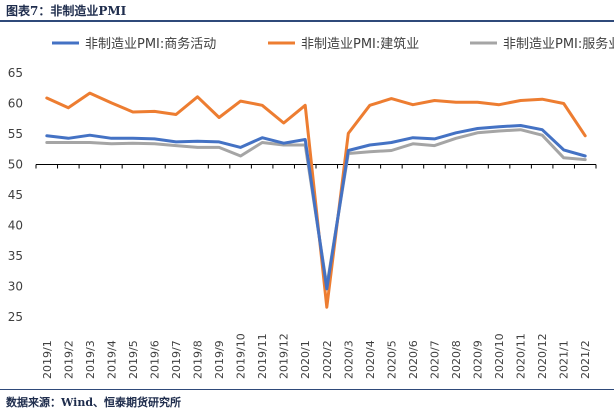  I want to click on x-tick-label: 2019/6, so click(154, 359).